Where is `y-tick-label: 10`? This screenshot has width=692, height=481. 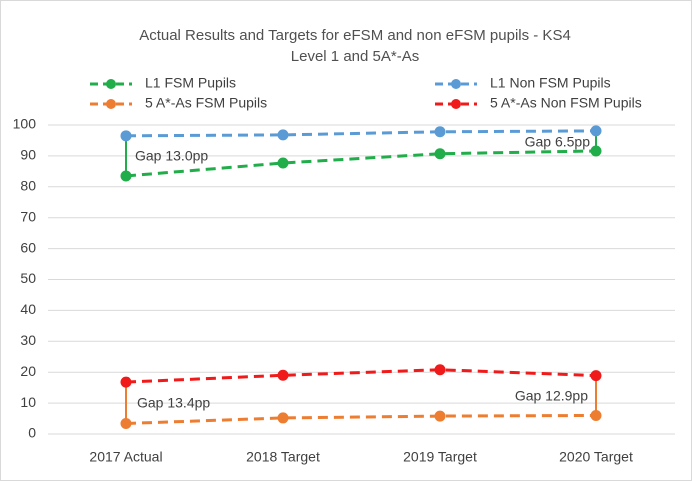 y-tick-label: 10 is located at coordinates (28, 402).